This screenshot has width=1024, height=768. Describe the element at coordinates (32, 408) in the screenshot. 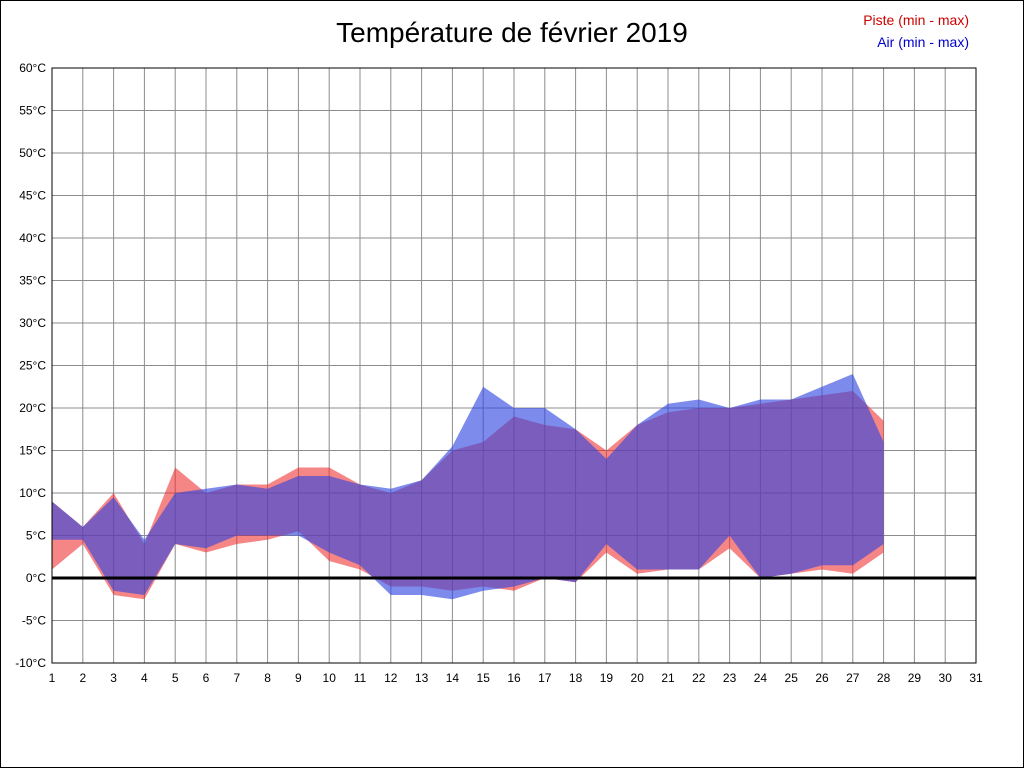

I see `y-tick-label: 20°C` at that location.